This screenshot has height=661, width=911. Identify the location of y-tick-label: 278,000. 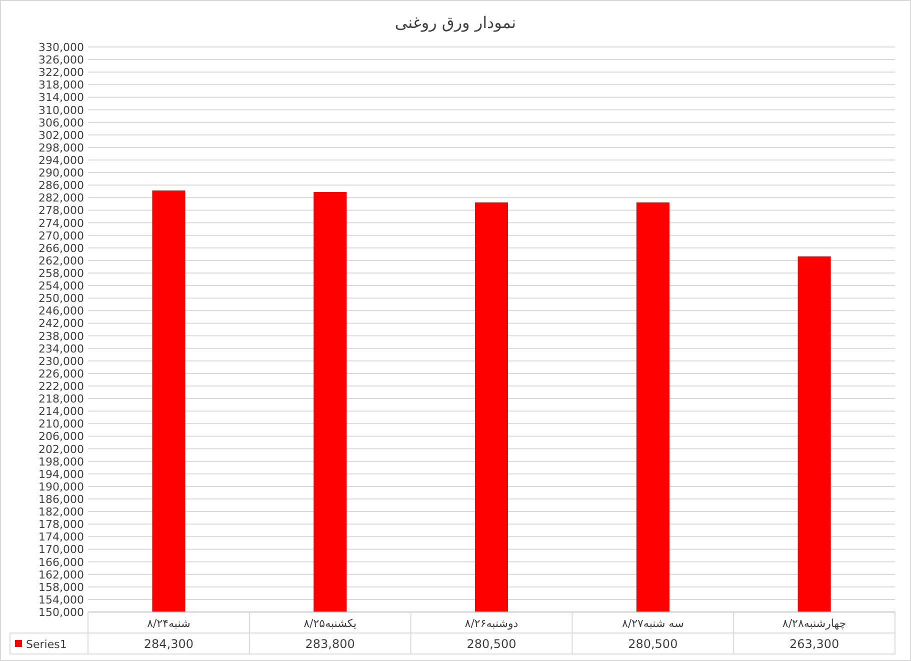
(61, 211).